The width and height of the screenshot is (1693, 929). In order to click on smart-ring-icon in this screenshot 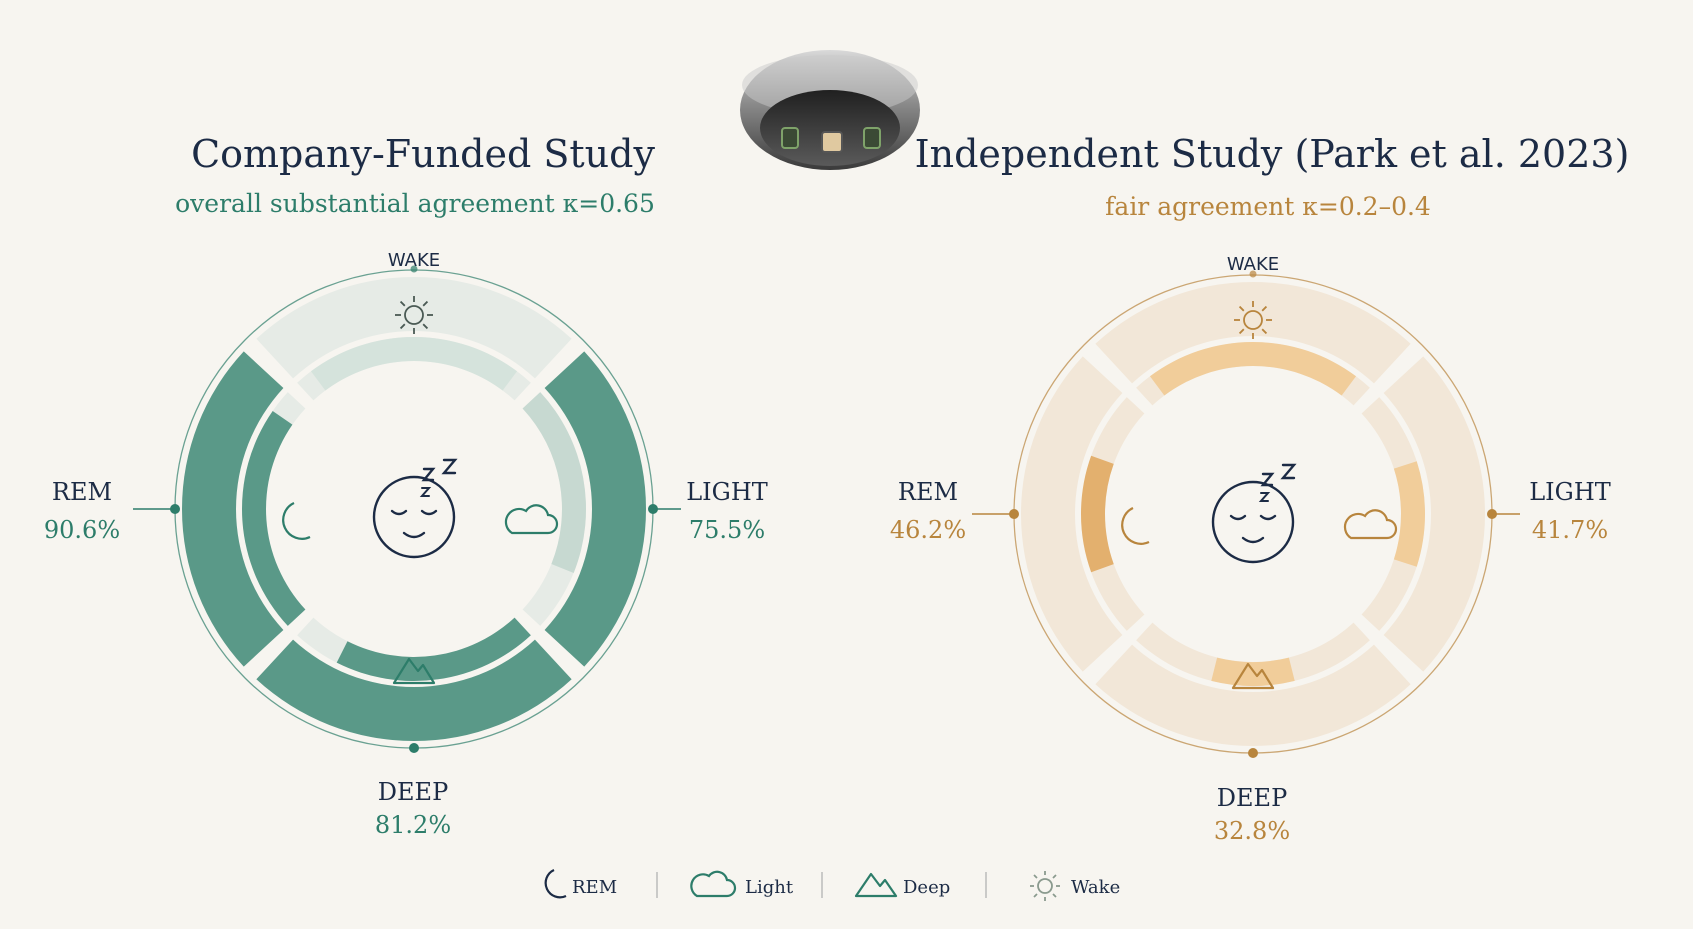, I will do `click(830, 110)`.